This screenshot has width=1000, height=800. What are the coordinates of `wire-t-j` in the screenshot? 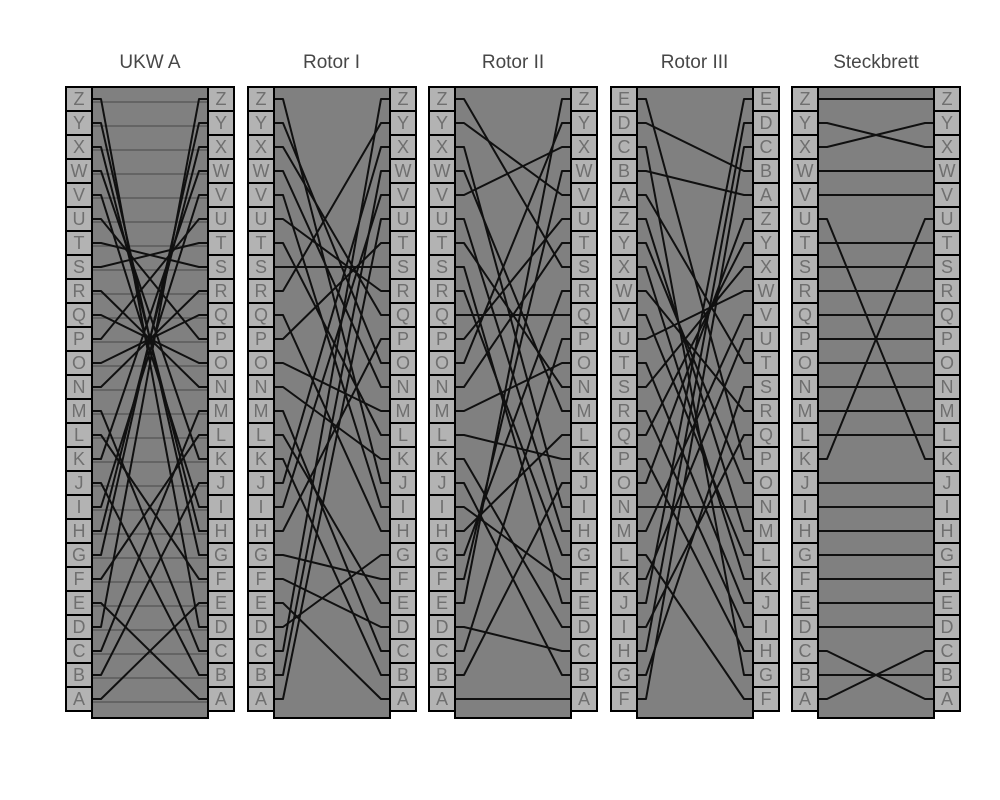 It's located at (694, 483).